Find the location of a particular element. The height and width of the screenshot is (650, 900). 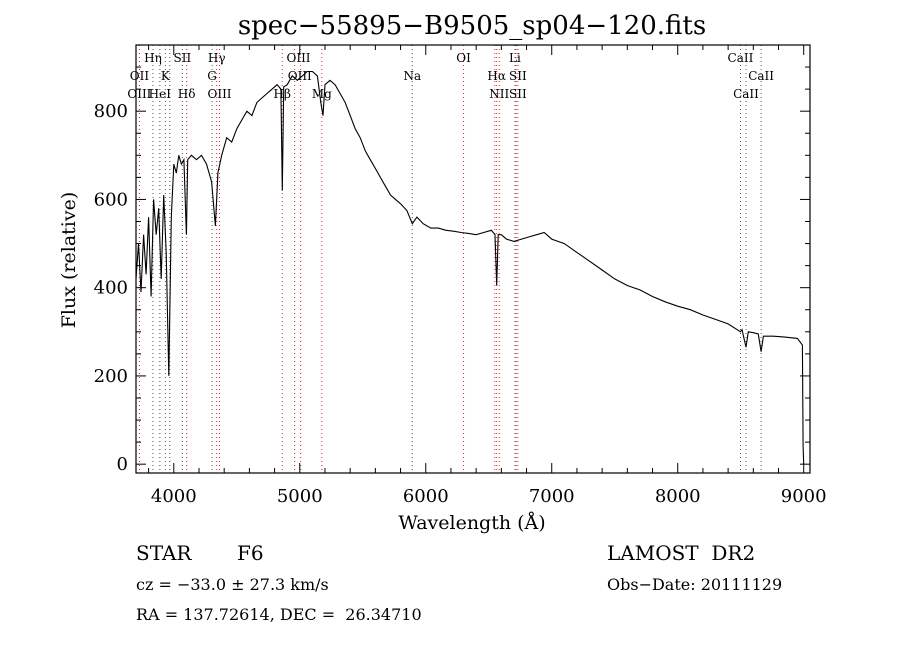

line-label-0: Hη is located at coordinates (153, 58).